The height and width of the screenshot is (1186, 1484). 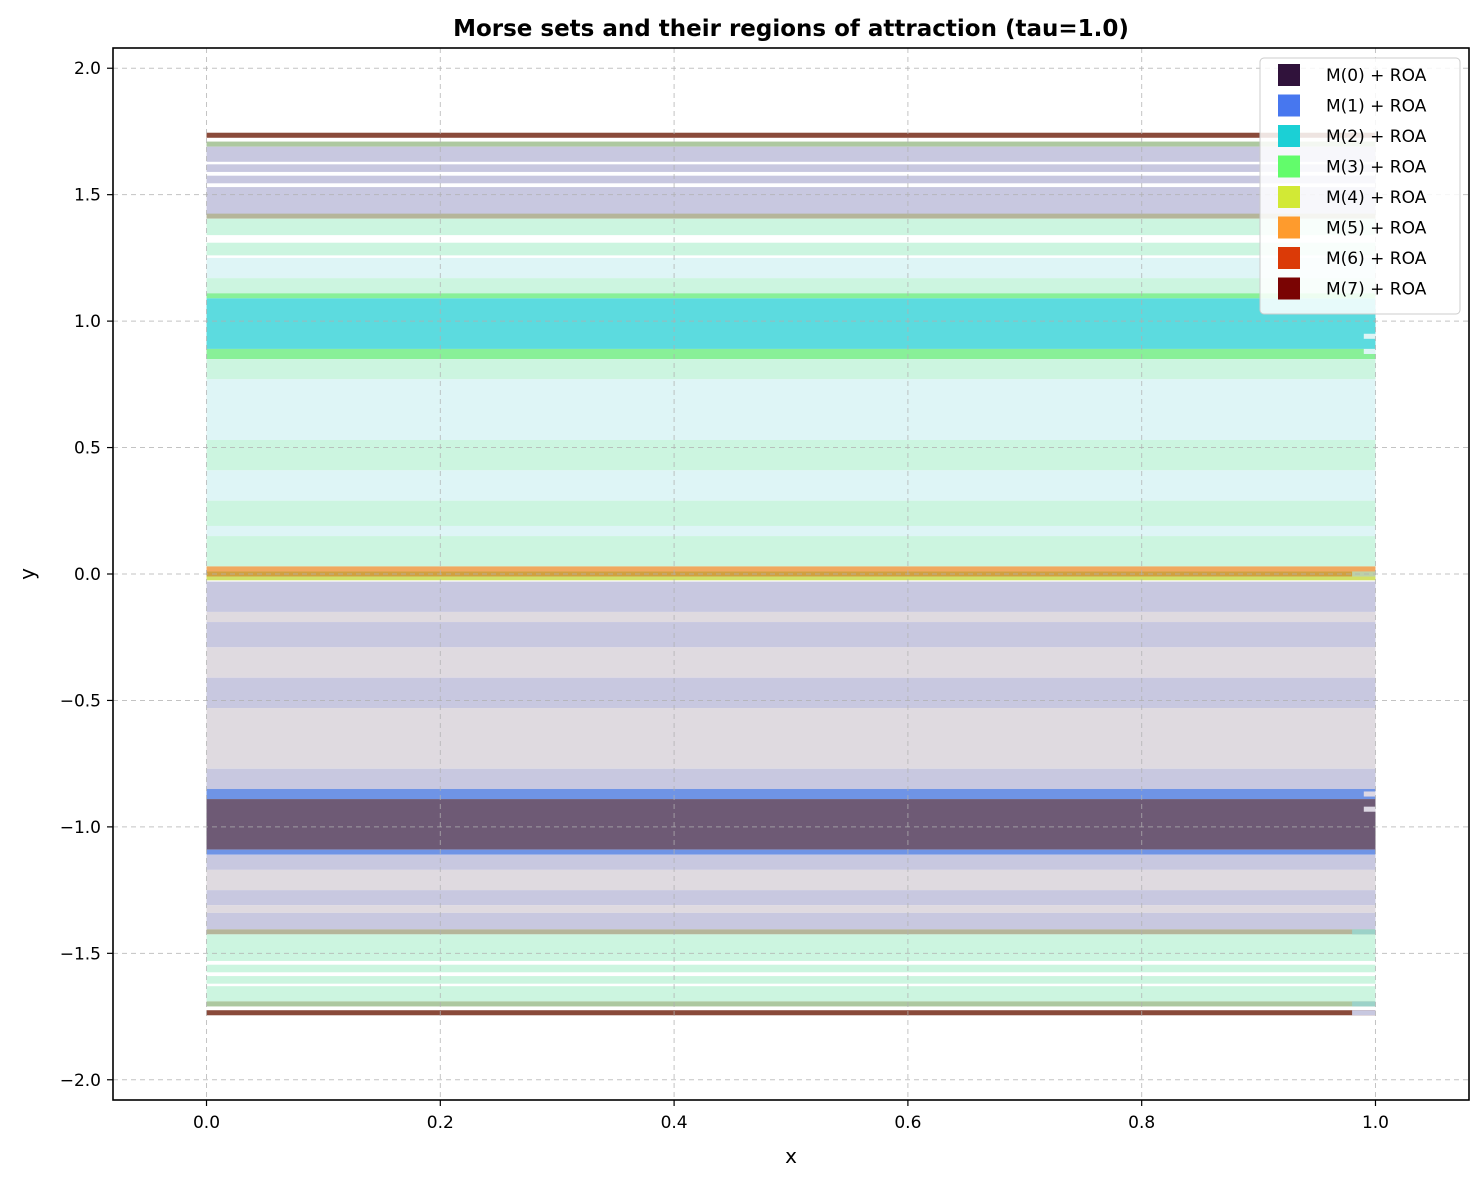 What do you see at coordinates (27, 574) in the screenshot?
I see `y-axis-label: y` at bounding box center [27, 574].